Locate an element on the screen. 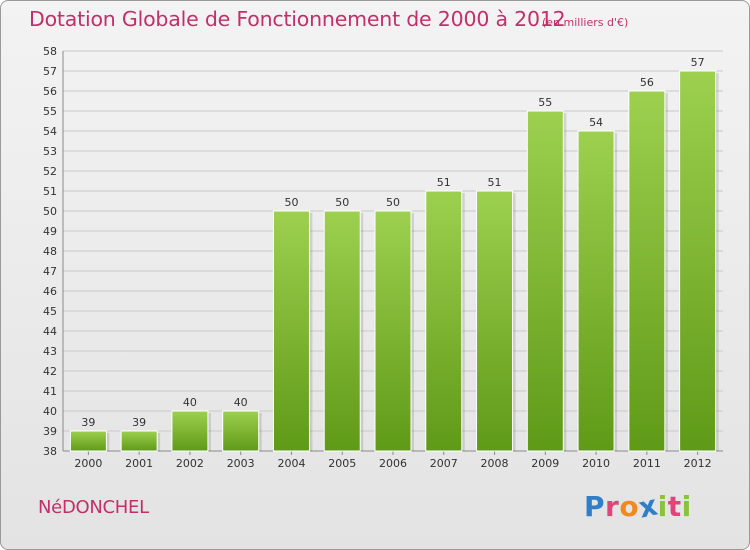 The height and width of the screenshot is (550, 750). logo-letter: r is located at coordinates (612, 506).